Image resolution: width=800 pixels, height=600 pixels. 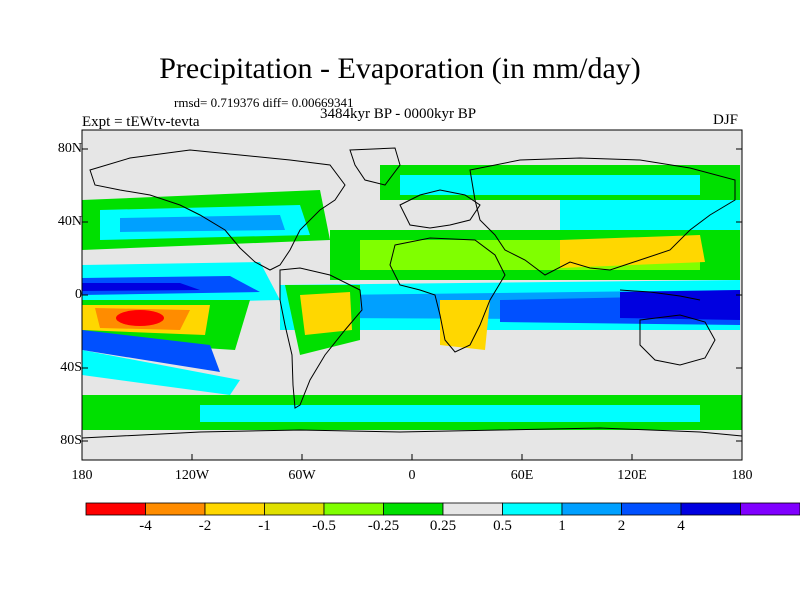 What do you see at coordinates (443, 526) in the screenshot?
I see `colorbar-label: 0.25` at bounding box center [443, 526].